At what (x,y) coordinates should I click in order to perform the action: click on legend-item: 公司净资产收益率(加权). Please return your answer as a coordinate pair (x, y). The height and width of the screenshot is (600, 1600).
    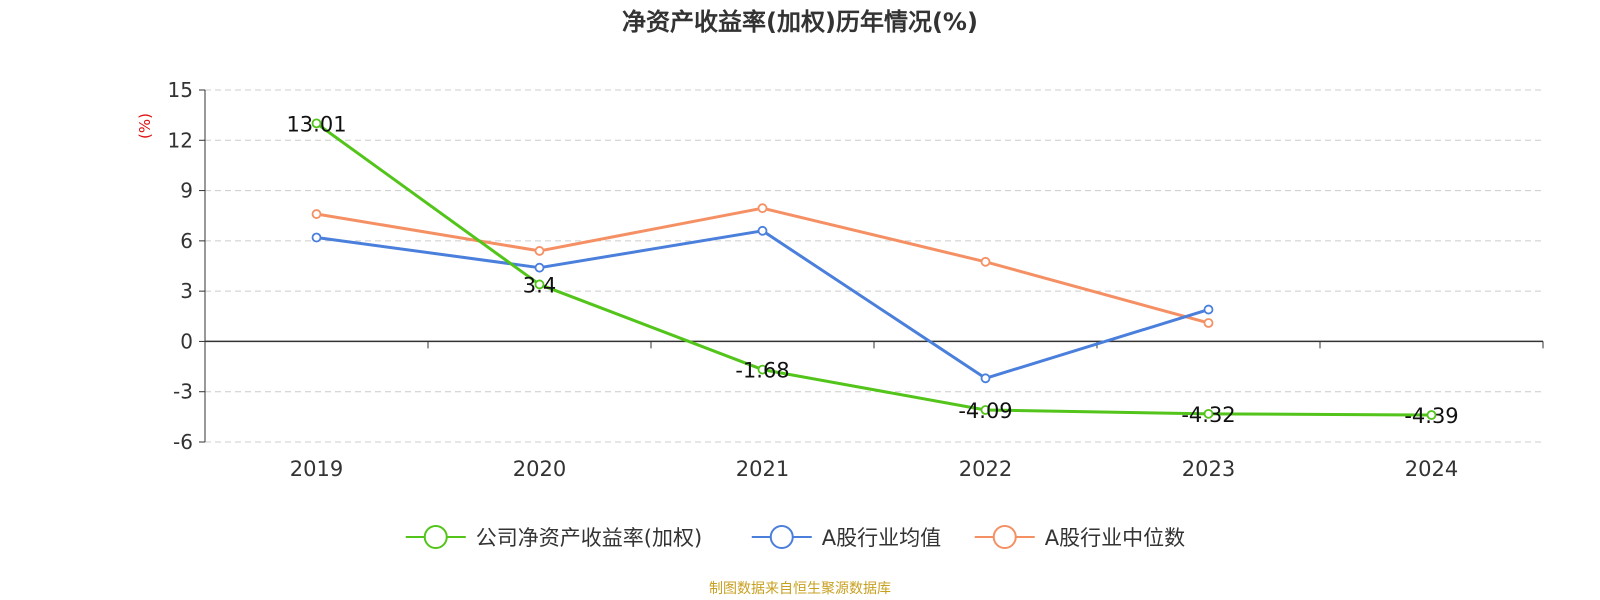
    Looking at the image, I should click on (553, 537).